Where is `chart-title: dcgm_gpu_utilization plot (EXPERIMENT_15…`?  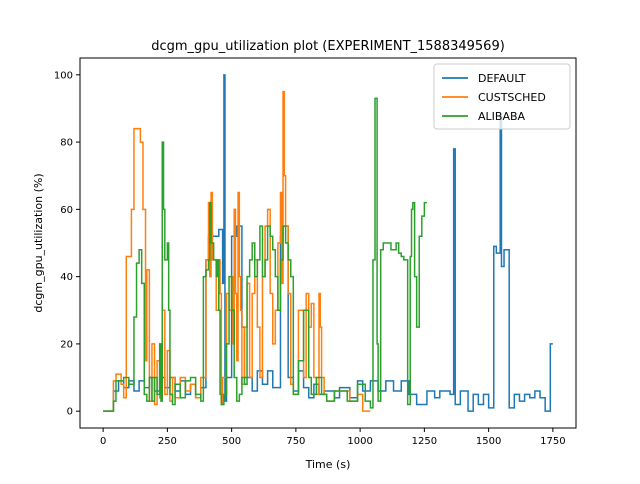 chart-title: dcgm_gpu_utilization plot (EXPERIMENT_15… is located at coordinates (328, 46).